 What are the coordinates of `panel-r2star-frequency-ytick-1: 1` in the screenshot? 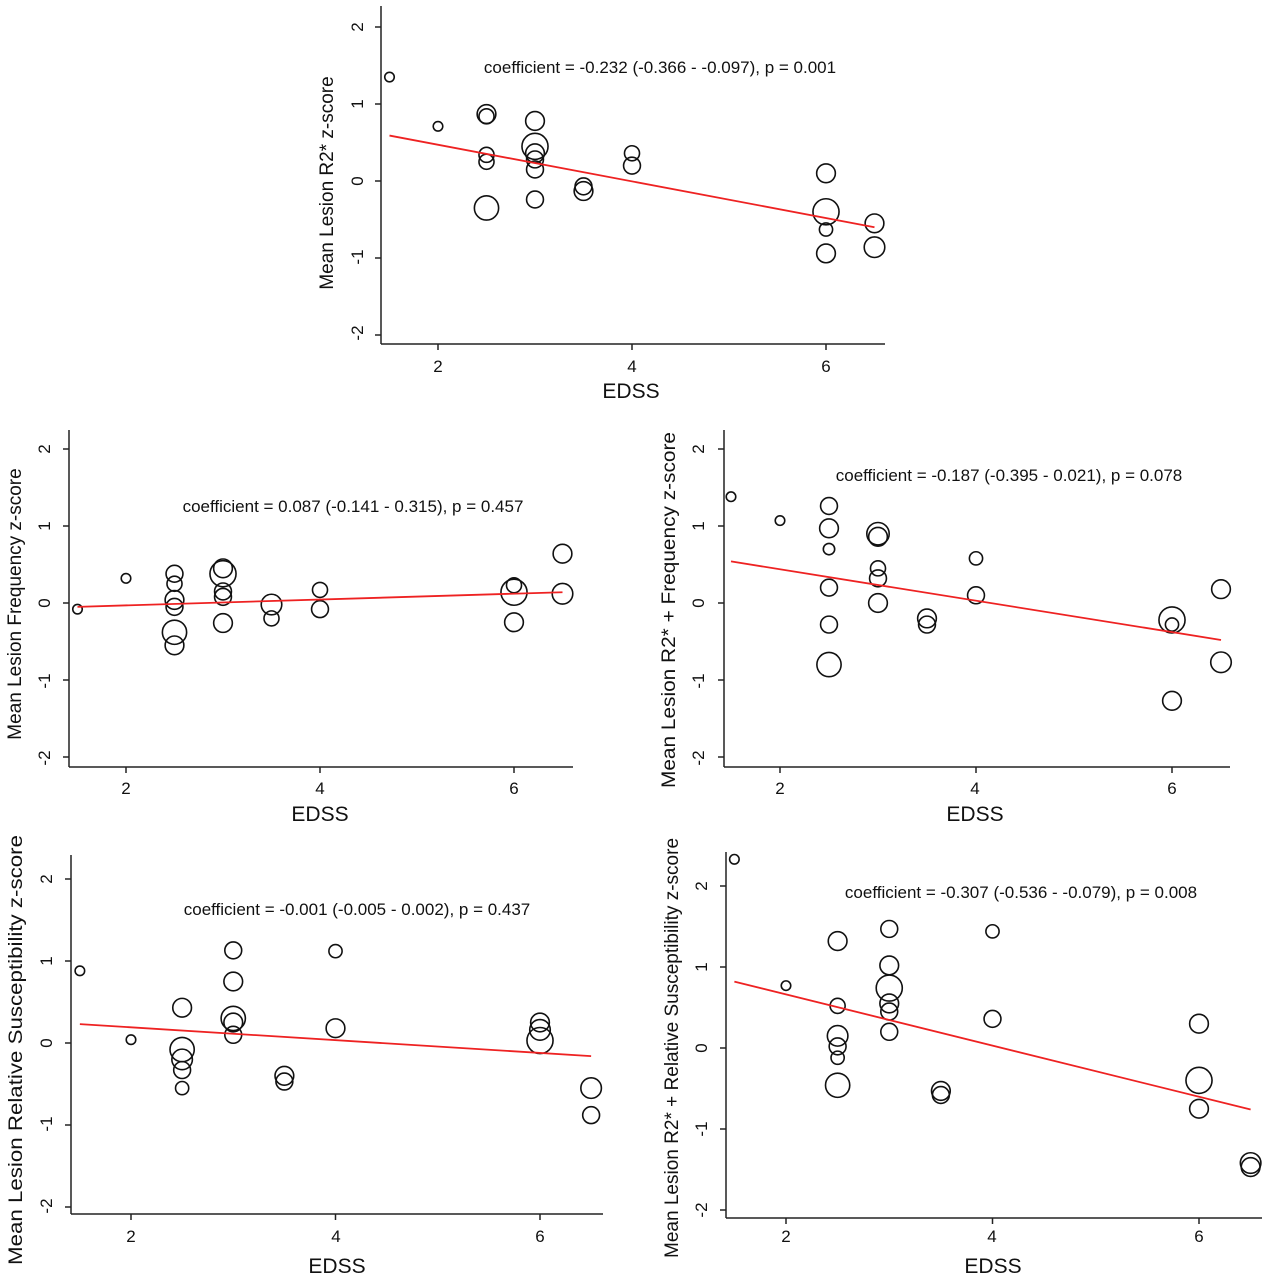 It's located at (698, 525).